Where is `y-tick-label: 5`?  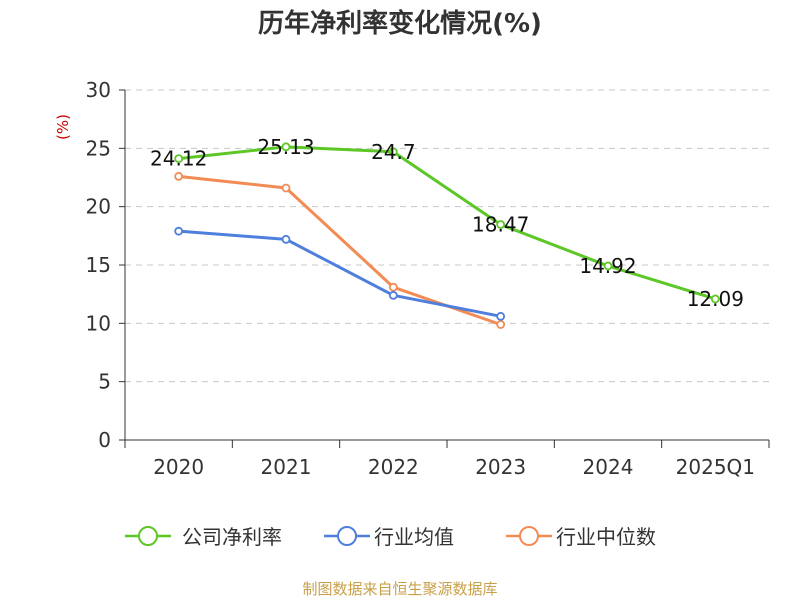
y-tick-label: 5 is located at coordinates (104, 382).